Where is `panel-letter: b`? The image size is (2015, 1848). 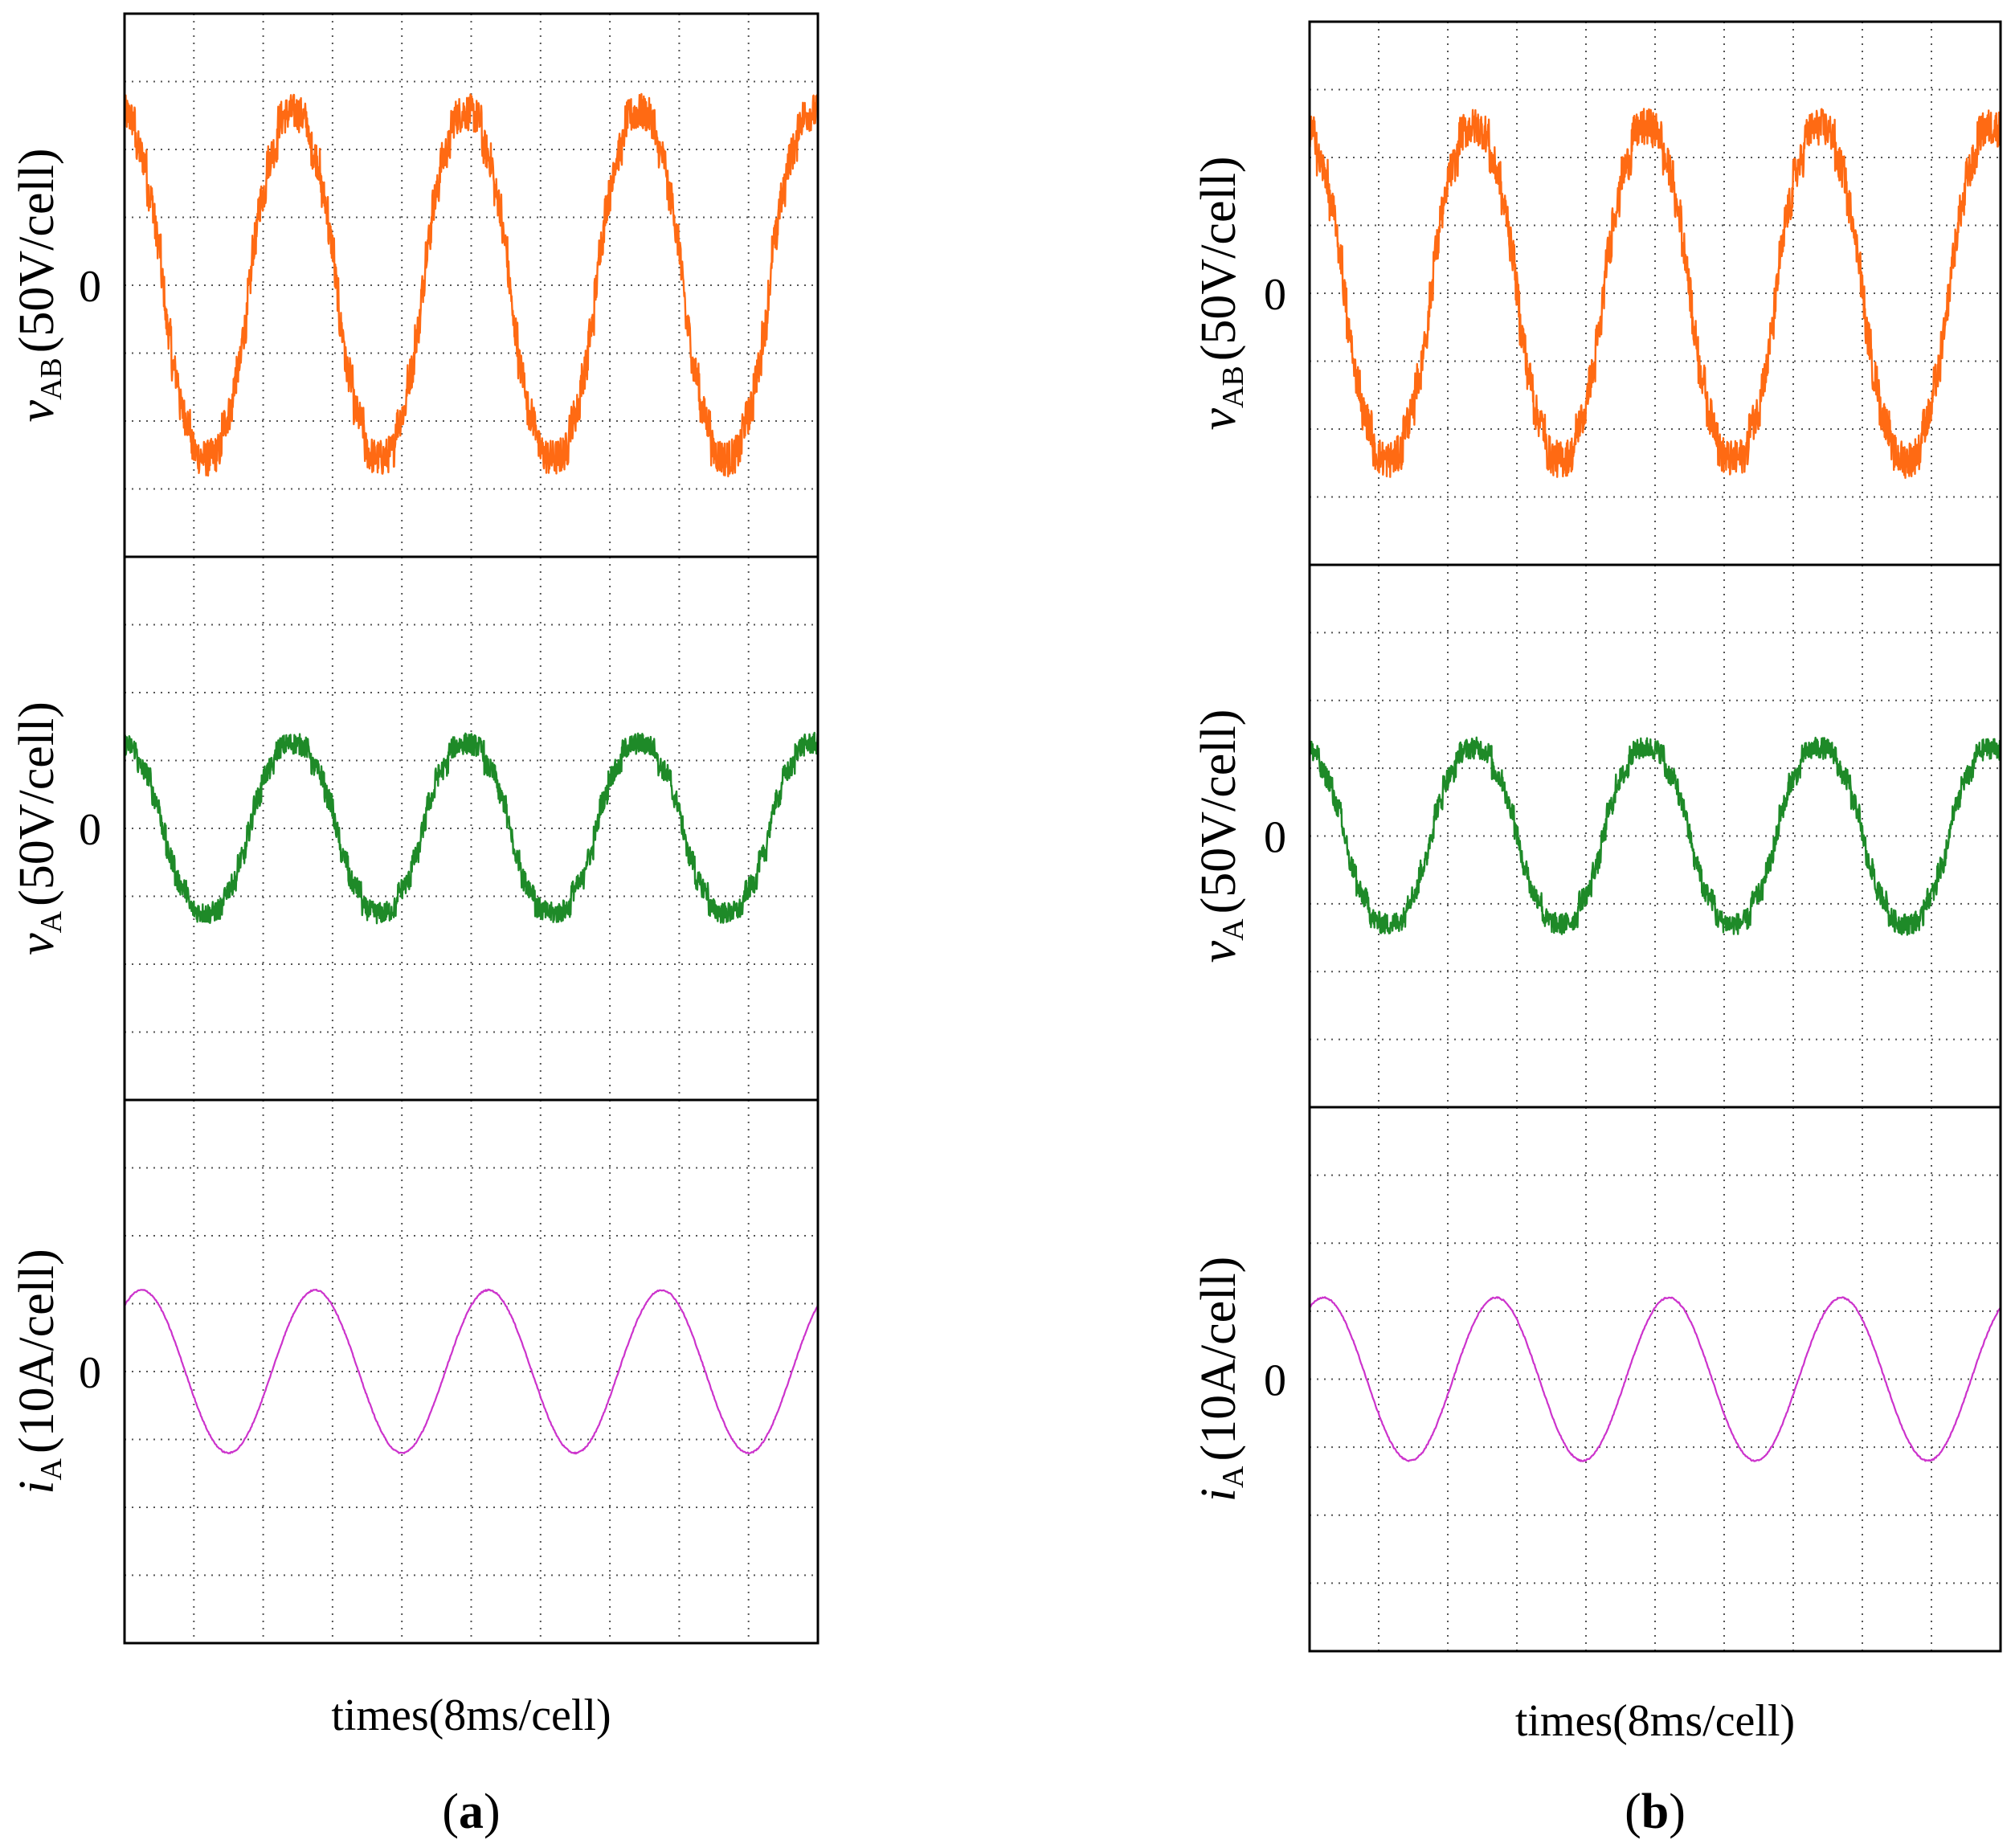 panel-letter: b is located at coordinates (1655, 1812).